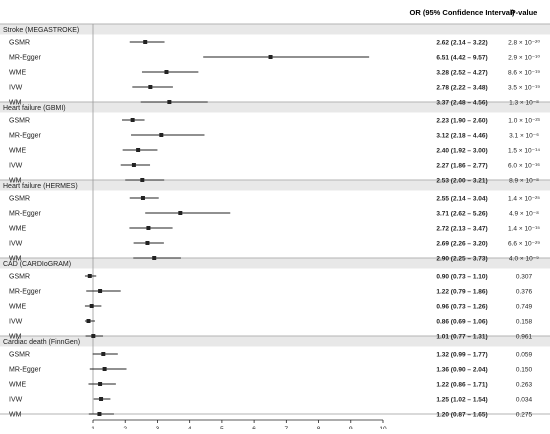 The height and width of the screenshot is (434, 550). I want to click on p-value: 1.4 × 10⁻²⁵, so click(524, 199).